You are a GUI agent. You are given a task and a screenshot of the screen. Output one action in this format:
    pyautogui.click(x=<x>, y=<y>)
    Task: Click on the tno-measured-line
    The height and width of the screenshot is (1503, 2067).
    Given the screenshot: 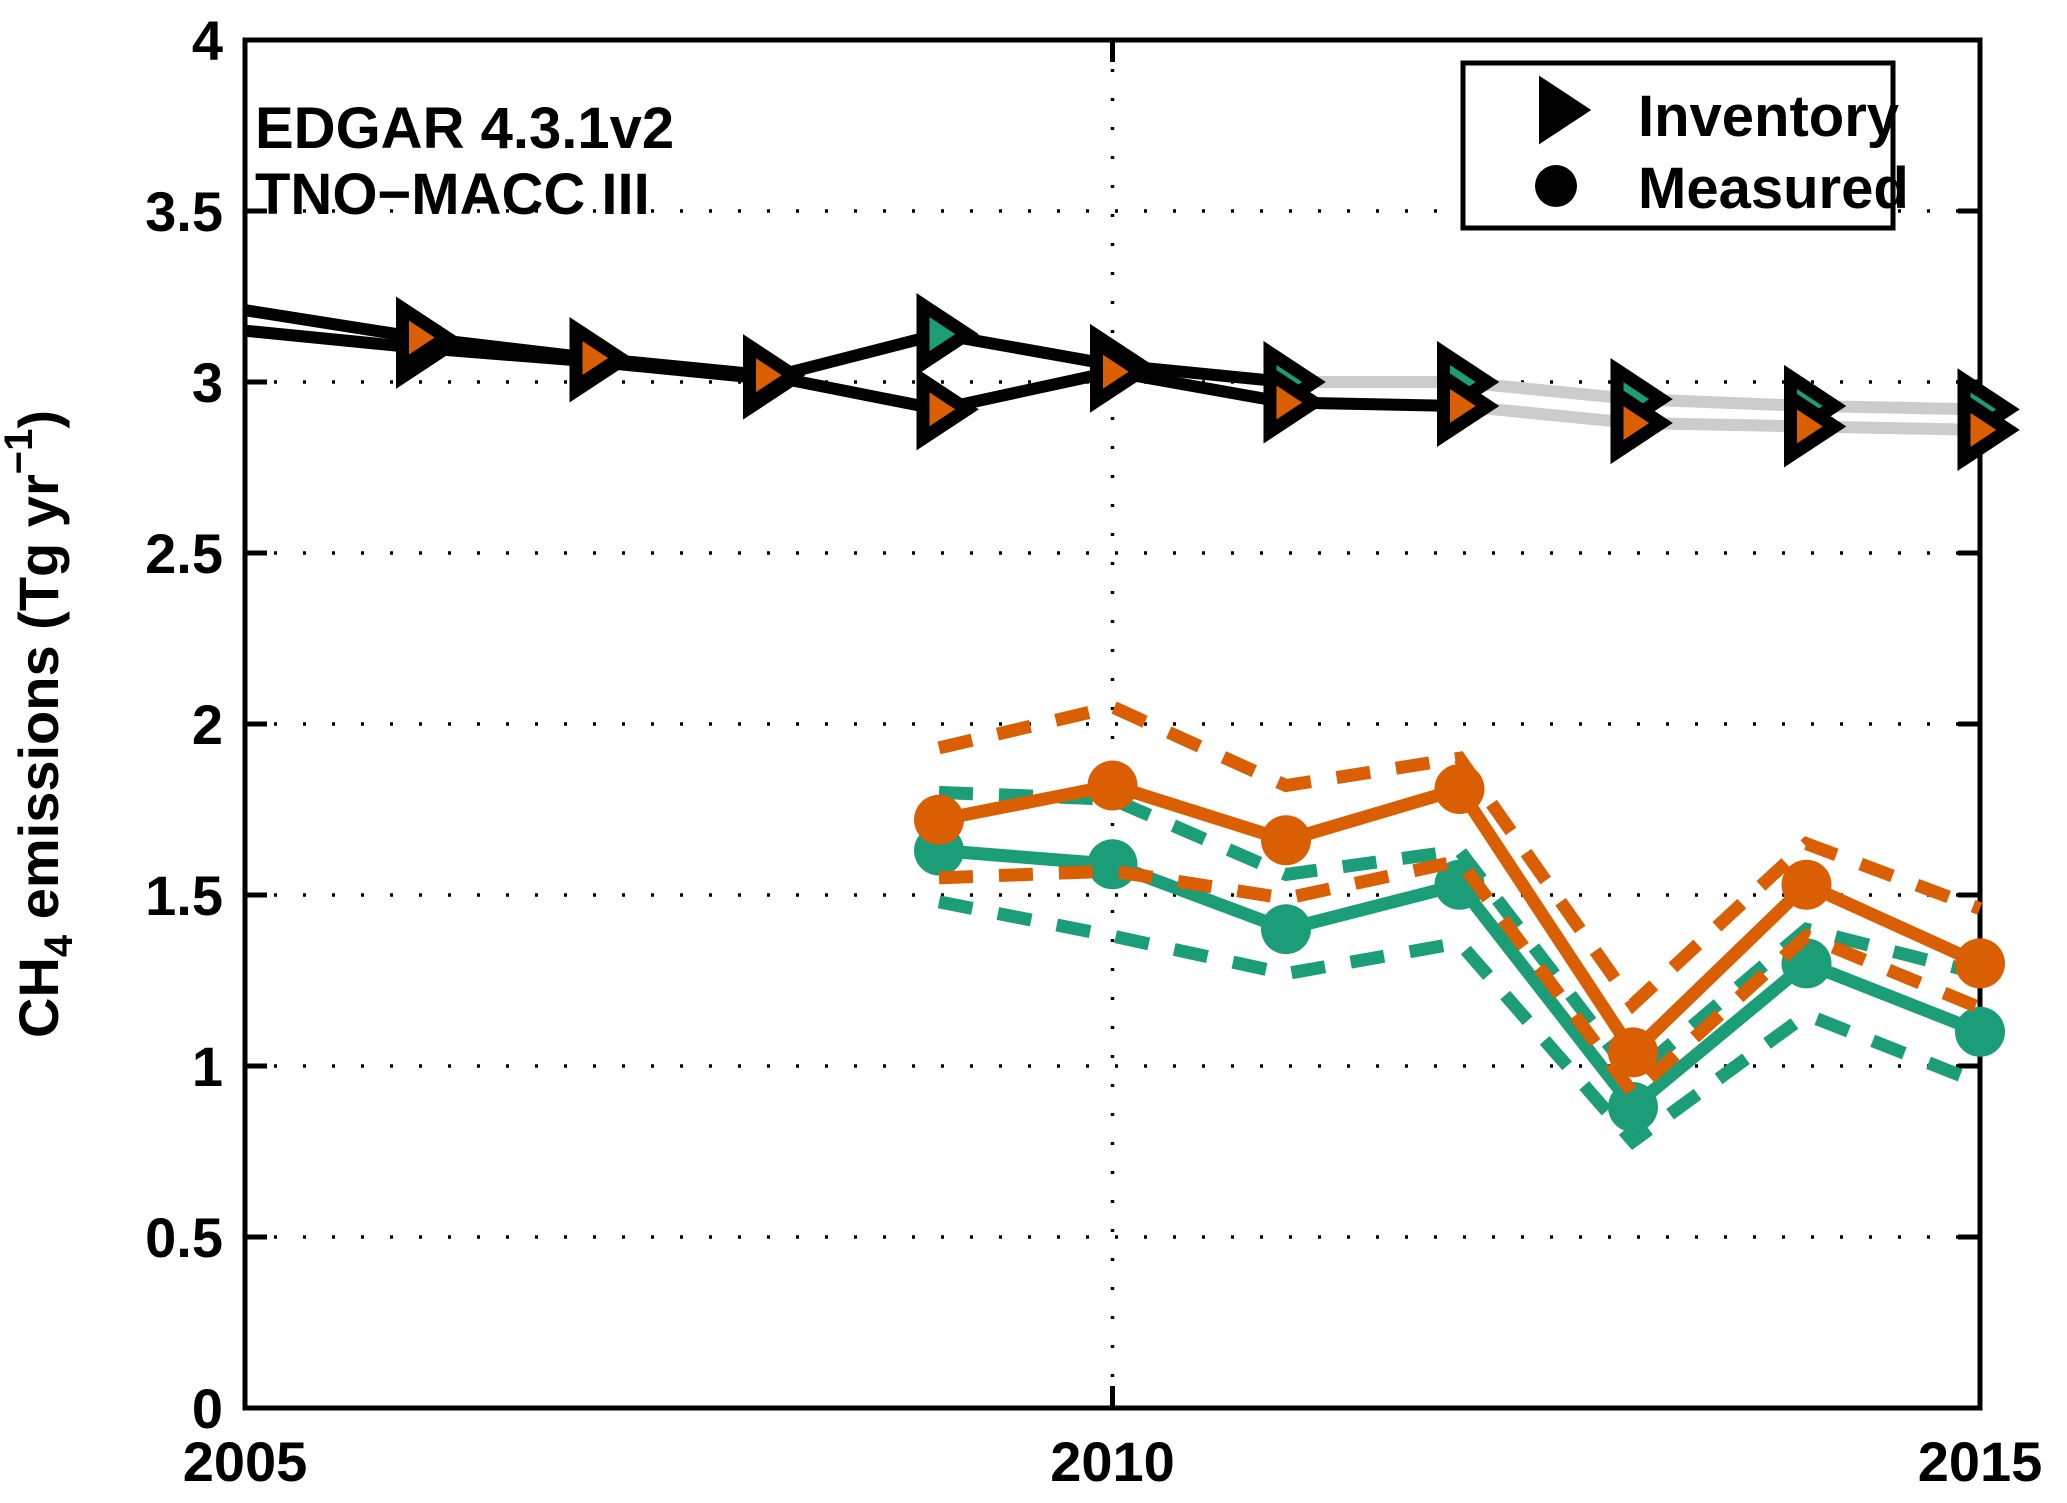 What is the action you would take?
    pyautogui.click(x=1460, y=920)
    